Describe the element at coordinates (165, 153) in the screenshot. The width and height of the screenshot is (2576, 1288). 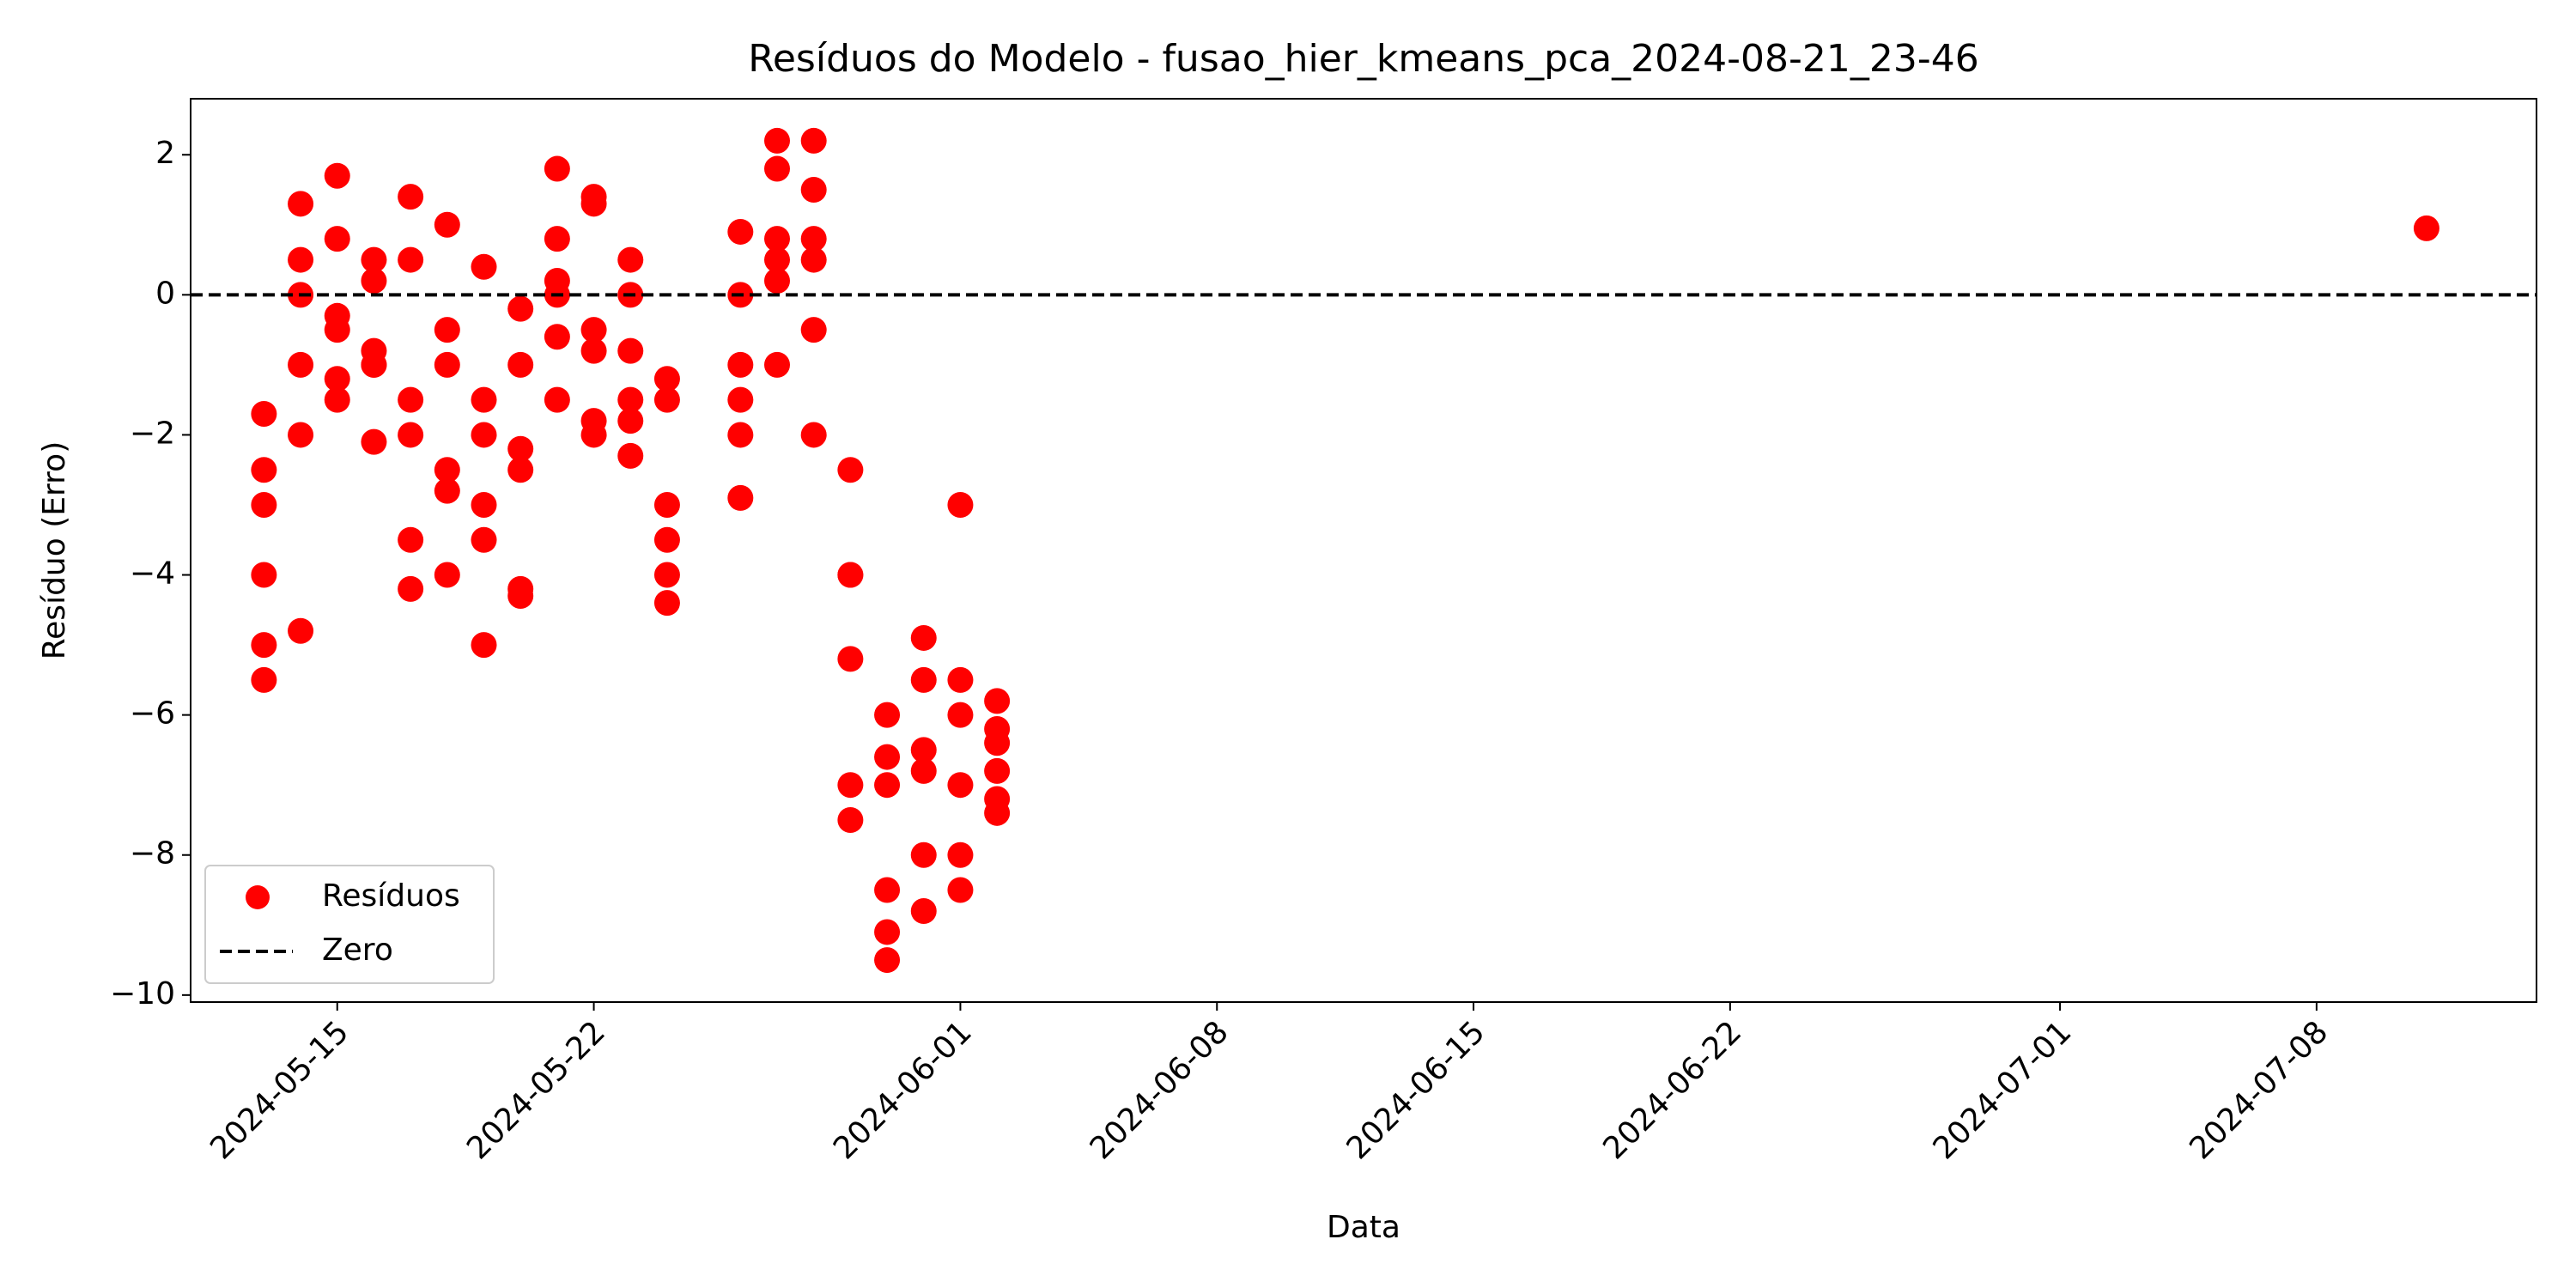
I see `y-tick-label: 2` at that location.